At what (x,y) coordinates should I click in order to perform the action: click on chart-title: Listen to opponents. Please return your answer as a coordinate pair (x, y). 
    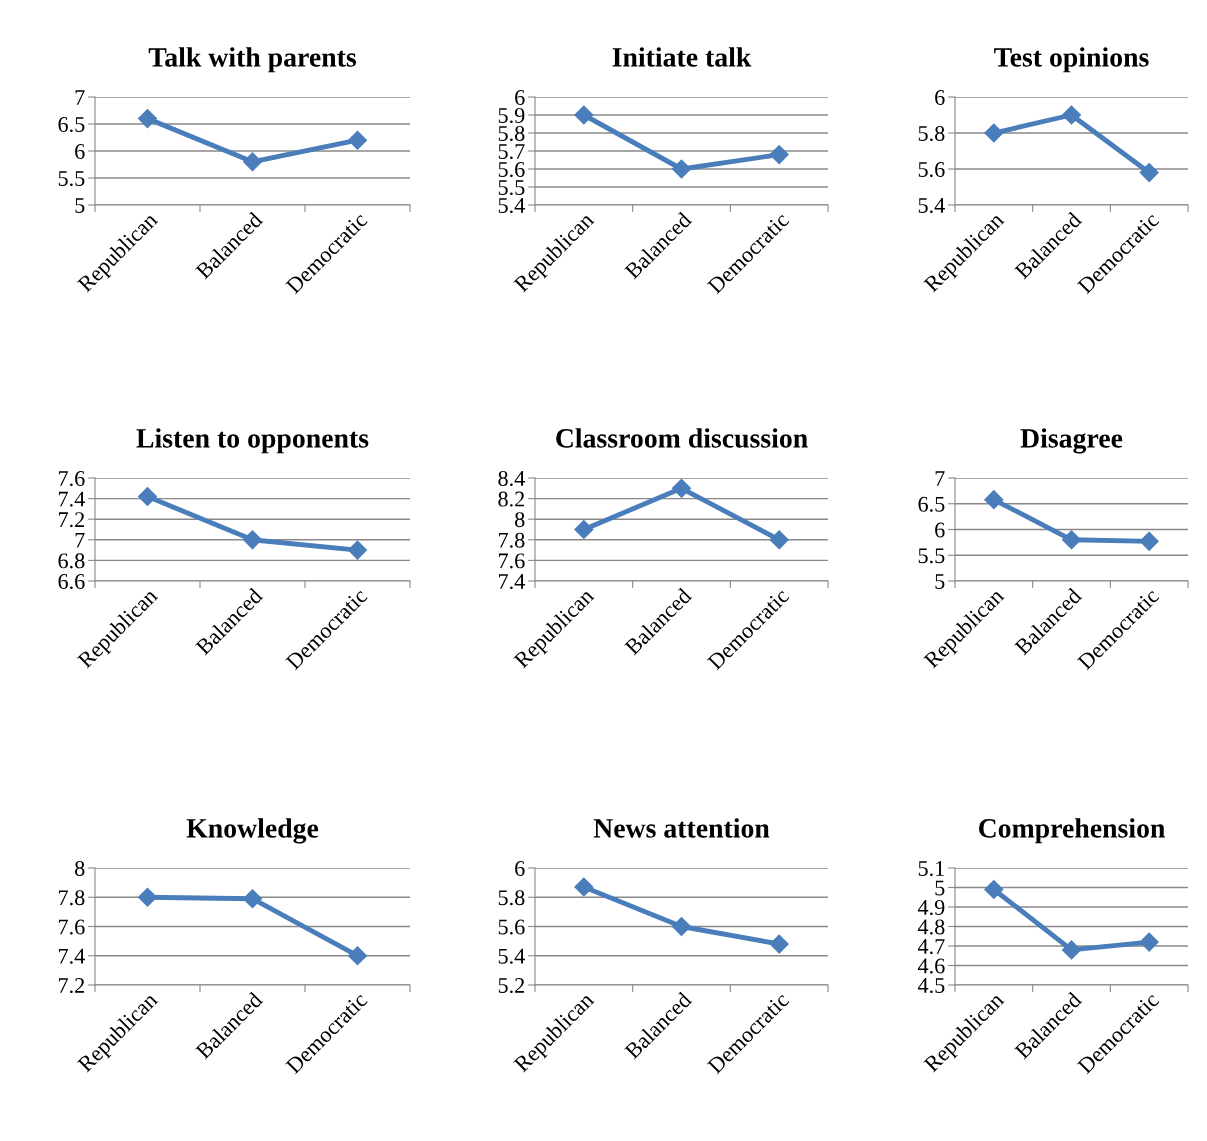
    Looking at the image, I should click on (252, 441).